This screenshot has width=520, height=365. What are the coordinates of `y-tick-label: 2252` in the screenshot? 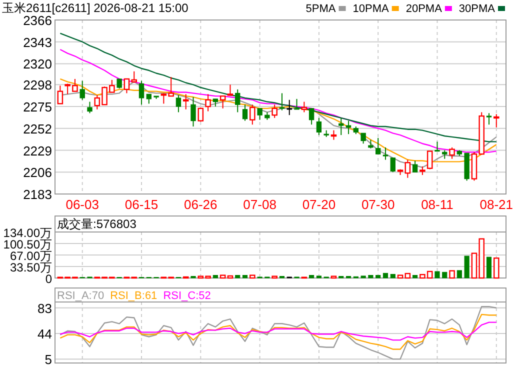 It's located at (37, 128).